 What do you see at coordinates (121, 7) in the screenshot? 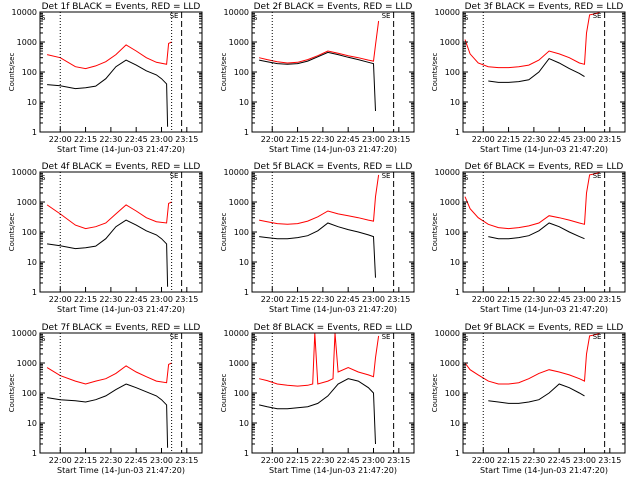
I see `panel-title: Det 1f BLACK = Events, RED = LLD` at bounding box center [121, 7].